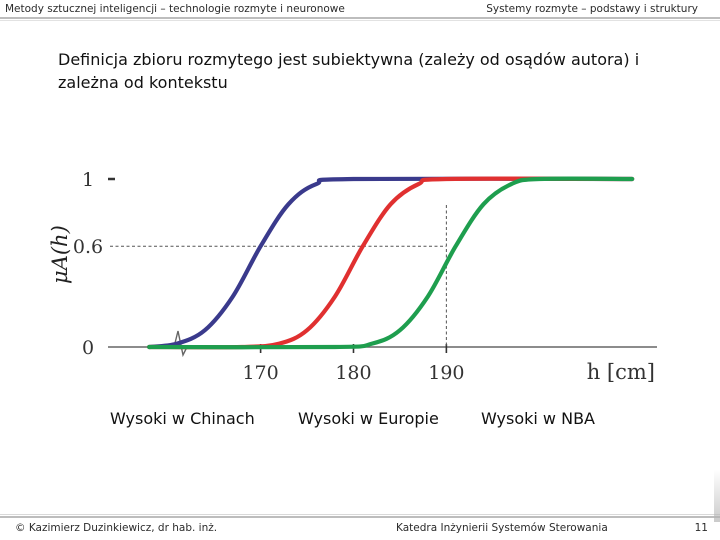  I want to click on header-divider, so click(360, 18).